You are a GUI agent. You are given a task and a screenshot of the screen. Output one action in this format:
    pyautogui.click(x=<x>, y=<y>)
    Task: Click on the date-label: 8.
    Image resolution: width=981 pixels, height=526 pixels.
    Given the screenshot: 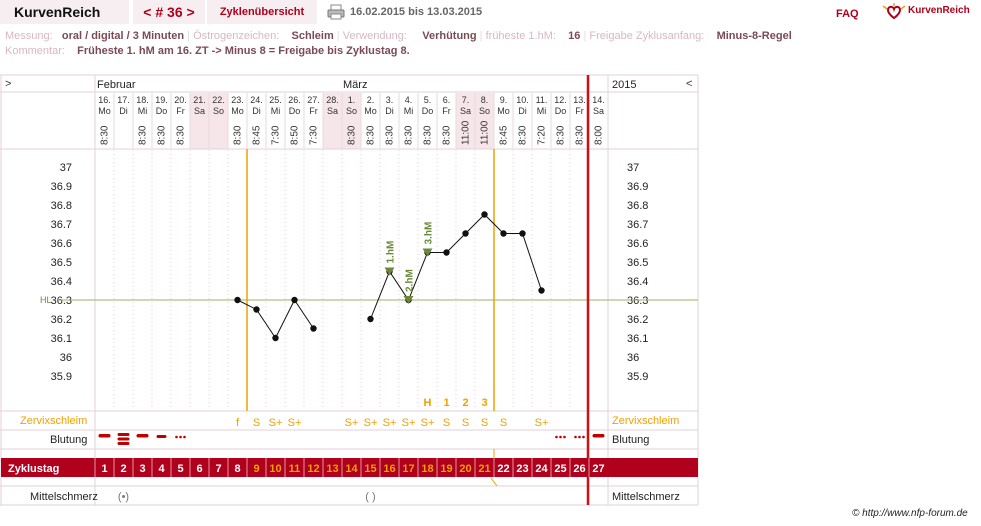 What is the action you would take?
    pyautogui.click(x=485, y=100)
    